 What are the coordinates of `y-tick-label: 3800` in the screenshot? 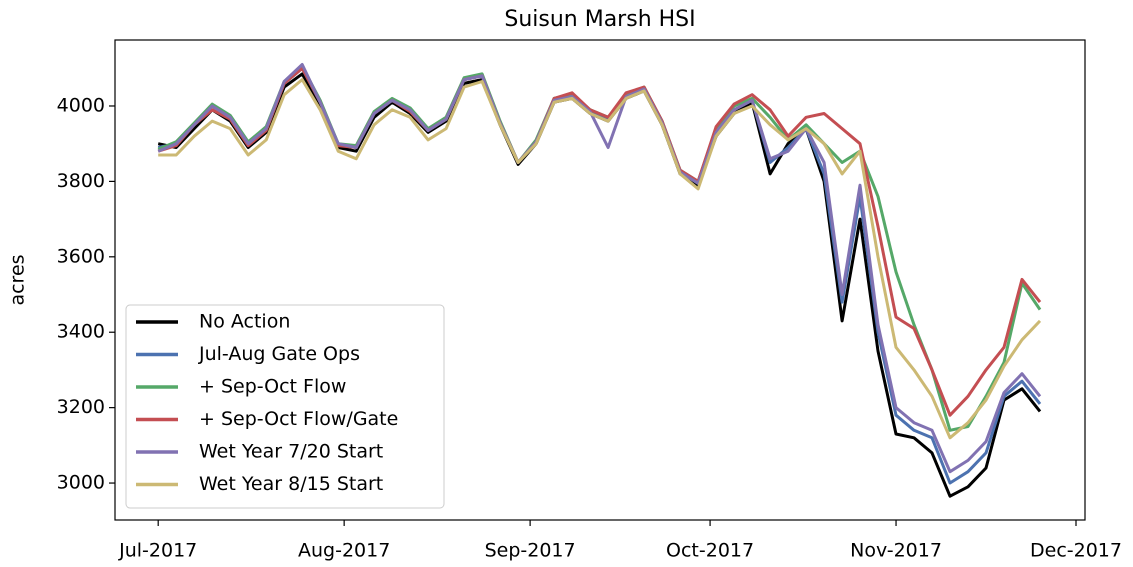 It's located at (81, 181).